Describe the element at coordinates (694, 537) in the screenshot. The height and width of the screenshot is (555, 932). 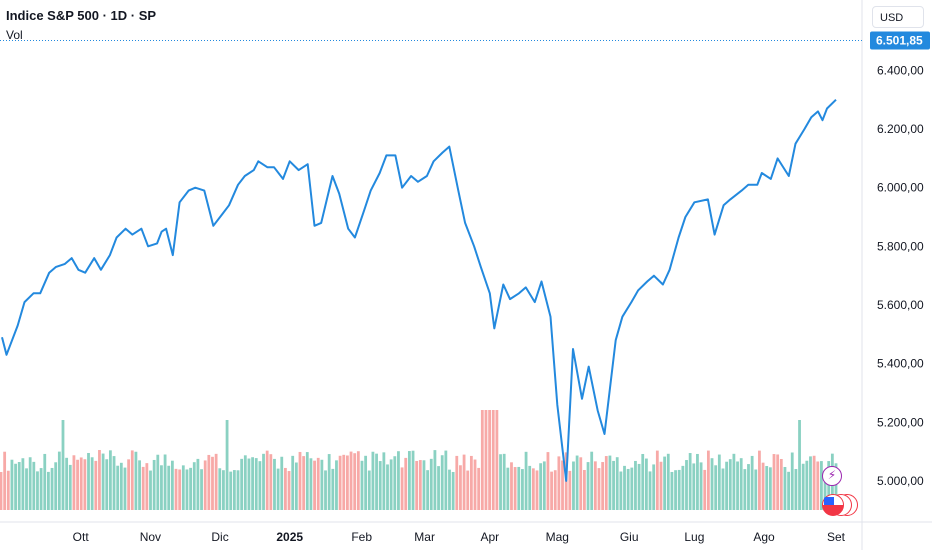
I see `x-tick-label: Lug` at that location.